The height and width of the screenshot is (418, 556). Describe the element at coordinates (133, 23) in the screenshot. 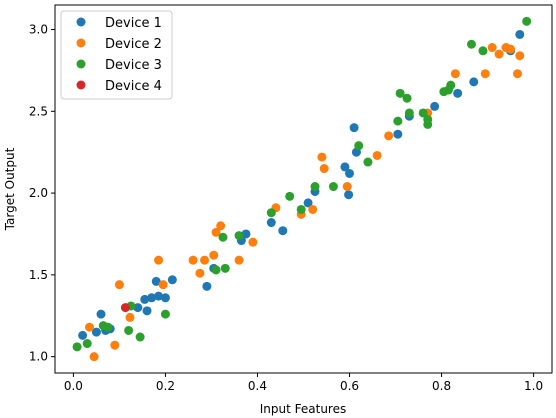

I see `legend-label-1: Device 1` at that location.